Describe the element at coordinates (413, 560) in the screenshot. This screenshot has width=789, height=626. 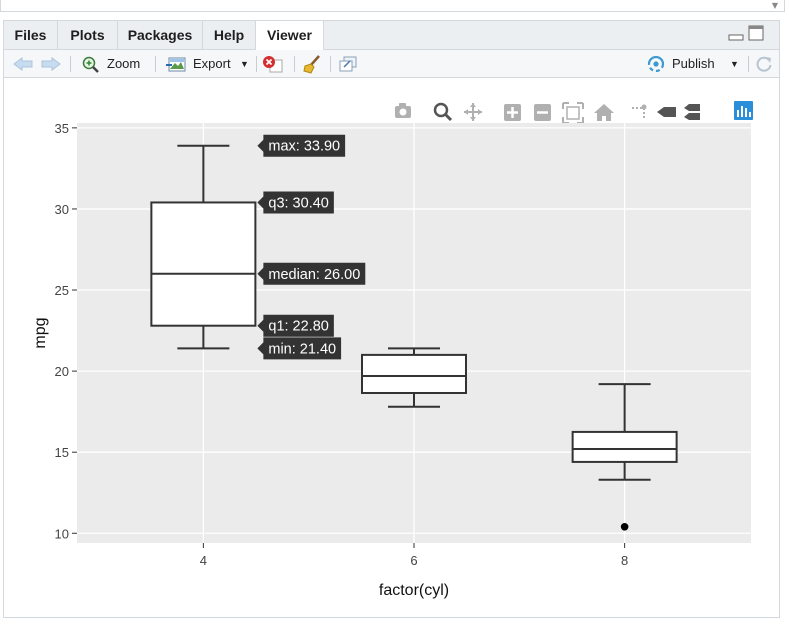
I see `x-tick-label: 6` at that location.